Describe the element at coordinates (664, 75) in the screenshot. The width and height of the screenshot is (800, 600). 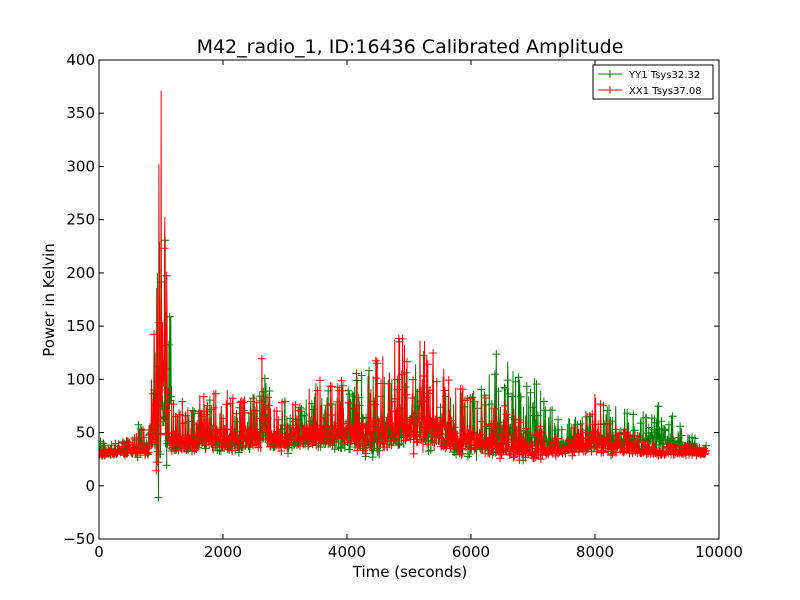
I see `legend-label: YY1 Tsys32.32` at that location.